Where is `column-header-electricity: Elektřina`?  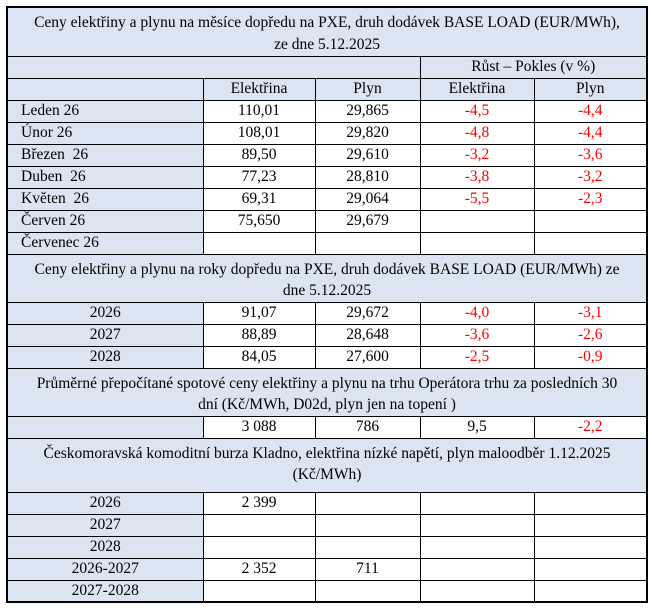 column-header-electricity: Elektřina is located at coordinates (259, 89).